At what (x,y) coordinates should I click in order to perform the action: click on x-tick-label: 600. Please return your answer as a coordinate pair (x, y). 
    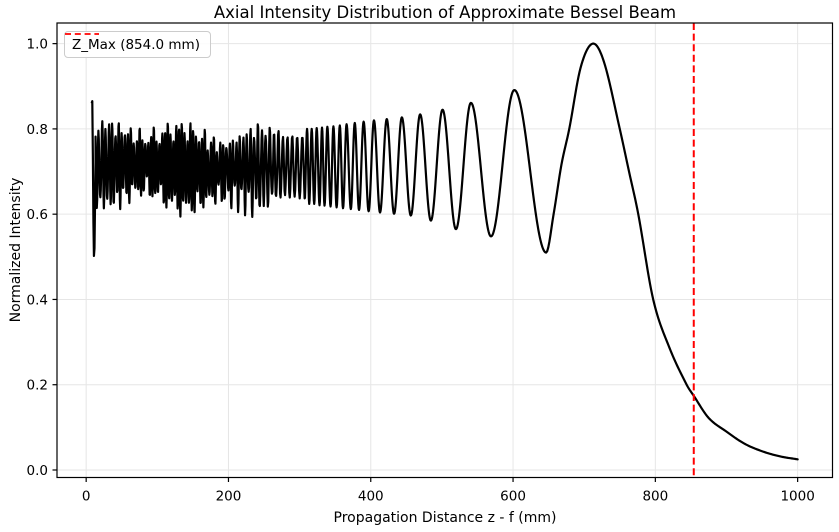
    Looking at the image, I should click on (513, 497).